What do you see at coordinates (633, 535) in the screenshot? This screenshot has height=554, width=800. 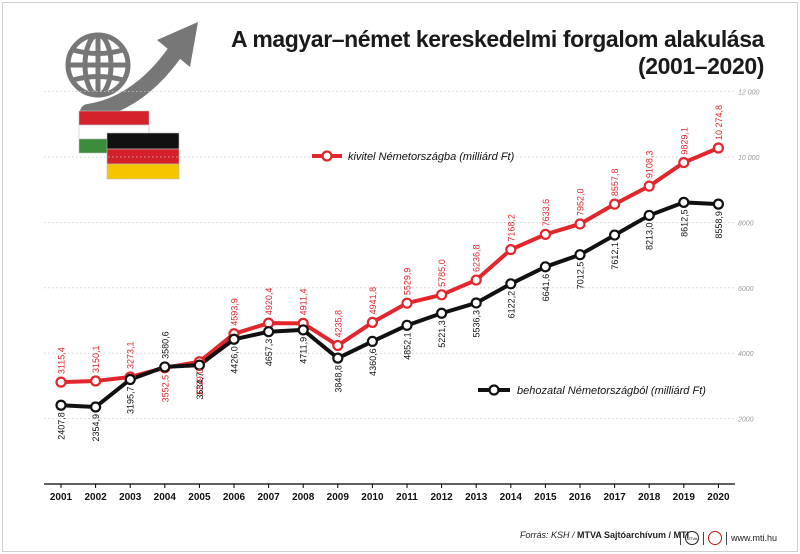 I see `source-publisher: MTVA Sajtóarchívum / MTI` at bounding box center [633, 535].